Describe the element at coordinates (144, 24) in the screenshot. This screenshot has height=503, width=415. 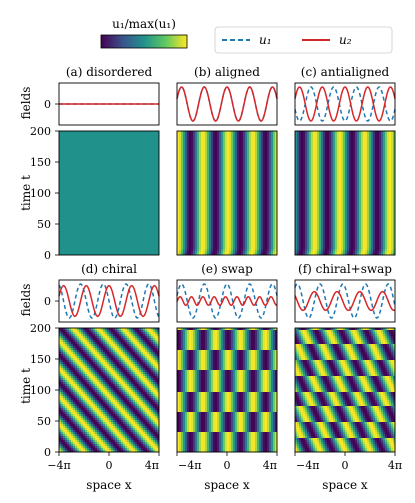
I see `colorbar-label: u₁/max(u₁)` at that location.